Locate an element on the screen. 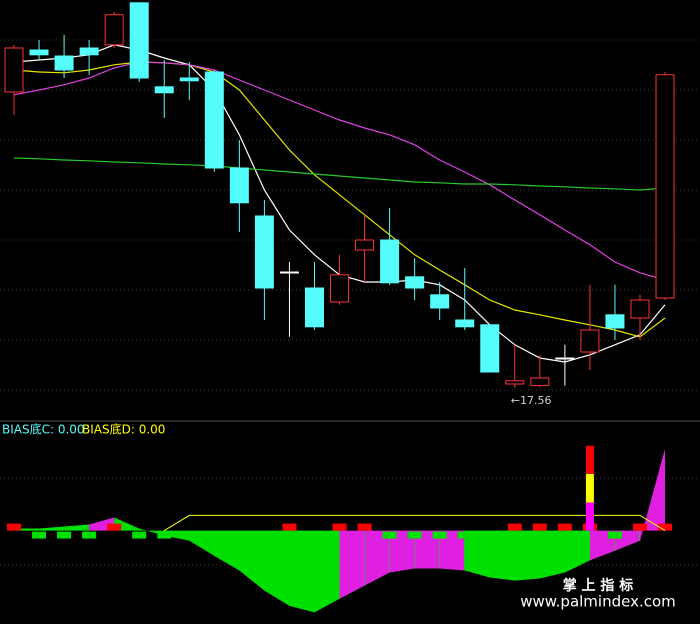 Image resolution: width=700 pixels, height=624 pixels. bias-line is located at coordinates (414, 523).